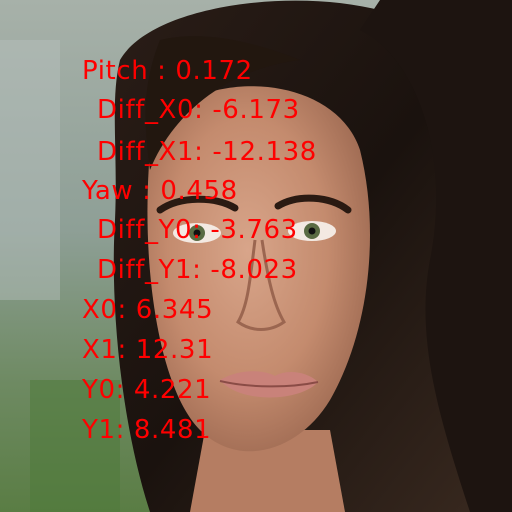  I want to click on y1-value-text: Y1: 8.481, so click(147, 430).